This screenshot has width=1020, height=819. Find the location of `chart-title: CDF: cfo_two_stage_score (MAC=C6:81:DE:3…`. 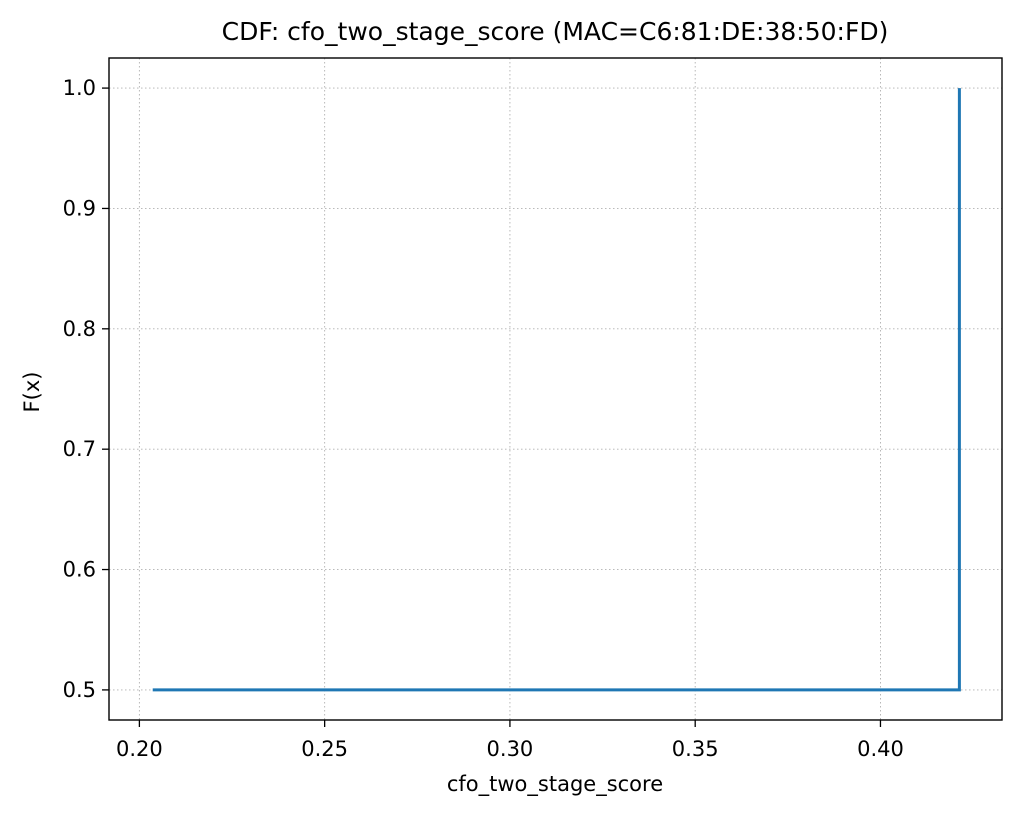

chart-title: CDF: cfo_two_stage_score (MAC=C6:81:DE:3… is located at coordinates (555, 31).